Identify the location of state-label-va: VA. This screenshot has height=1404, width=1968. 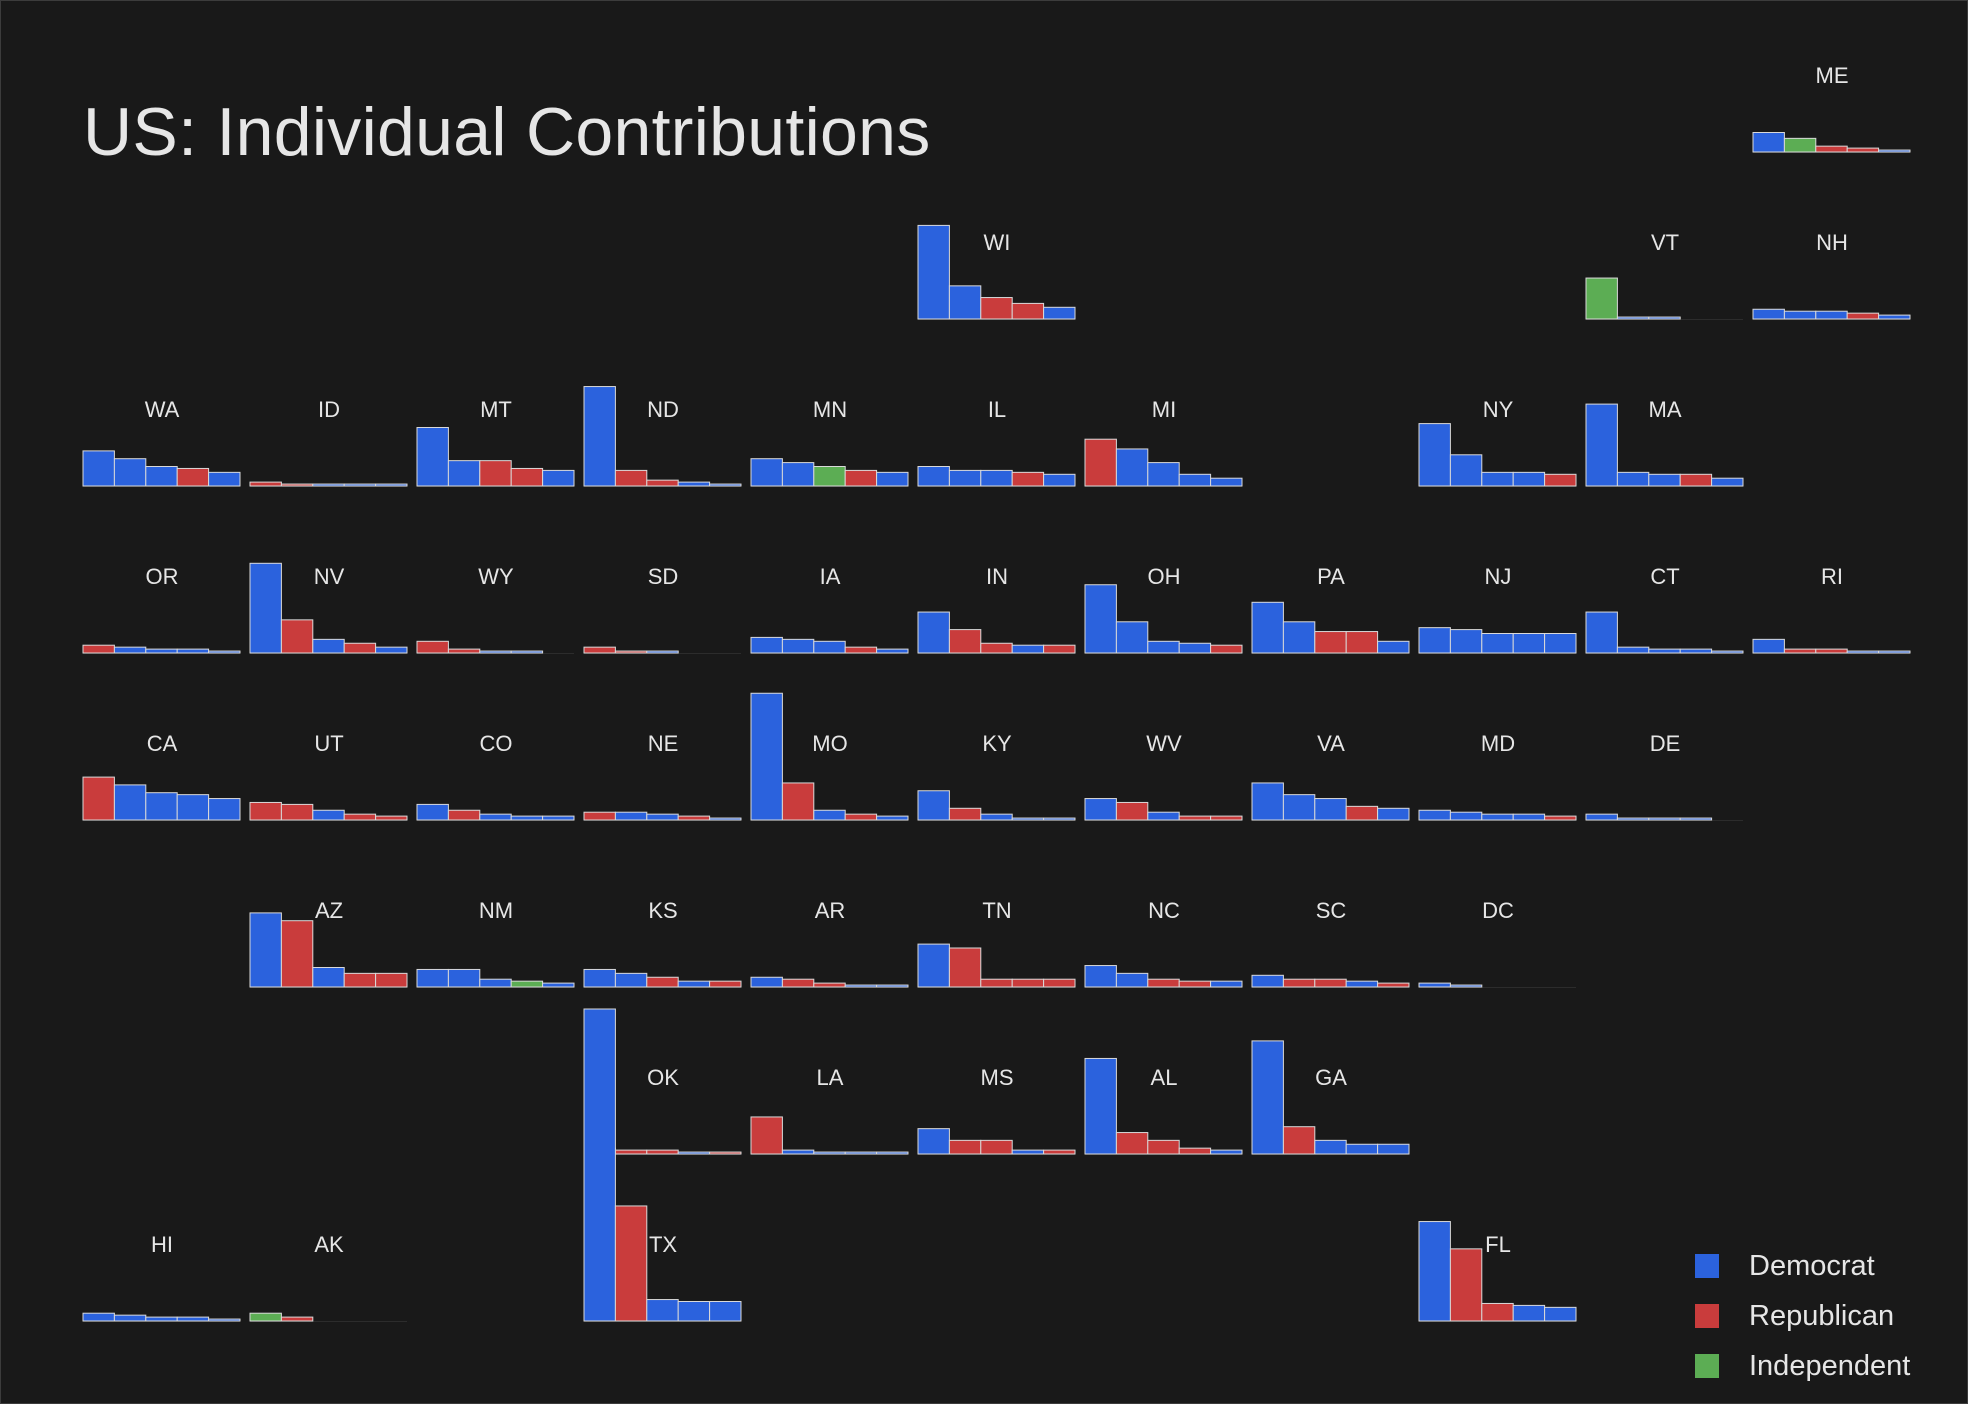
(1331, 743).